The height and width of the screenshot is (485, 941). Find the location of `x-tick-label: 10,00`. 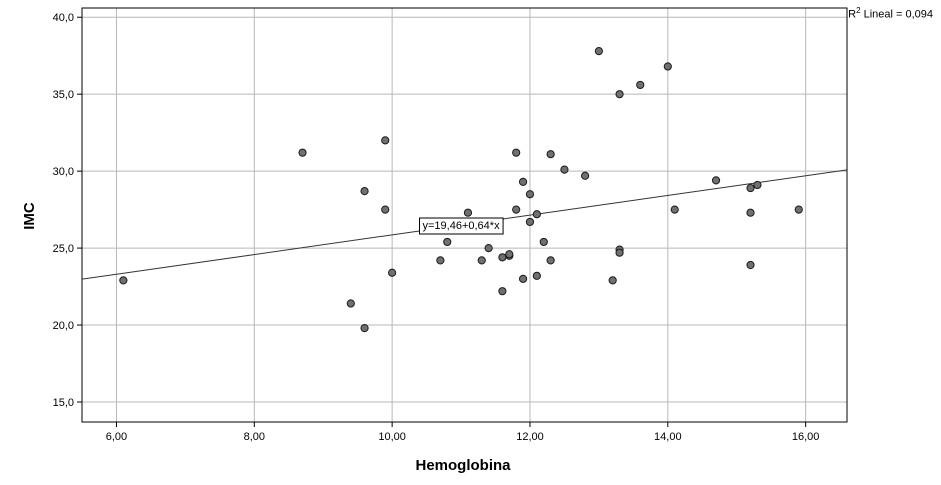

x-tick-label: 10,00 is located at coordinates (392, 437).